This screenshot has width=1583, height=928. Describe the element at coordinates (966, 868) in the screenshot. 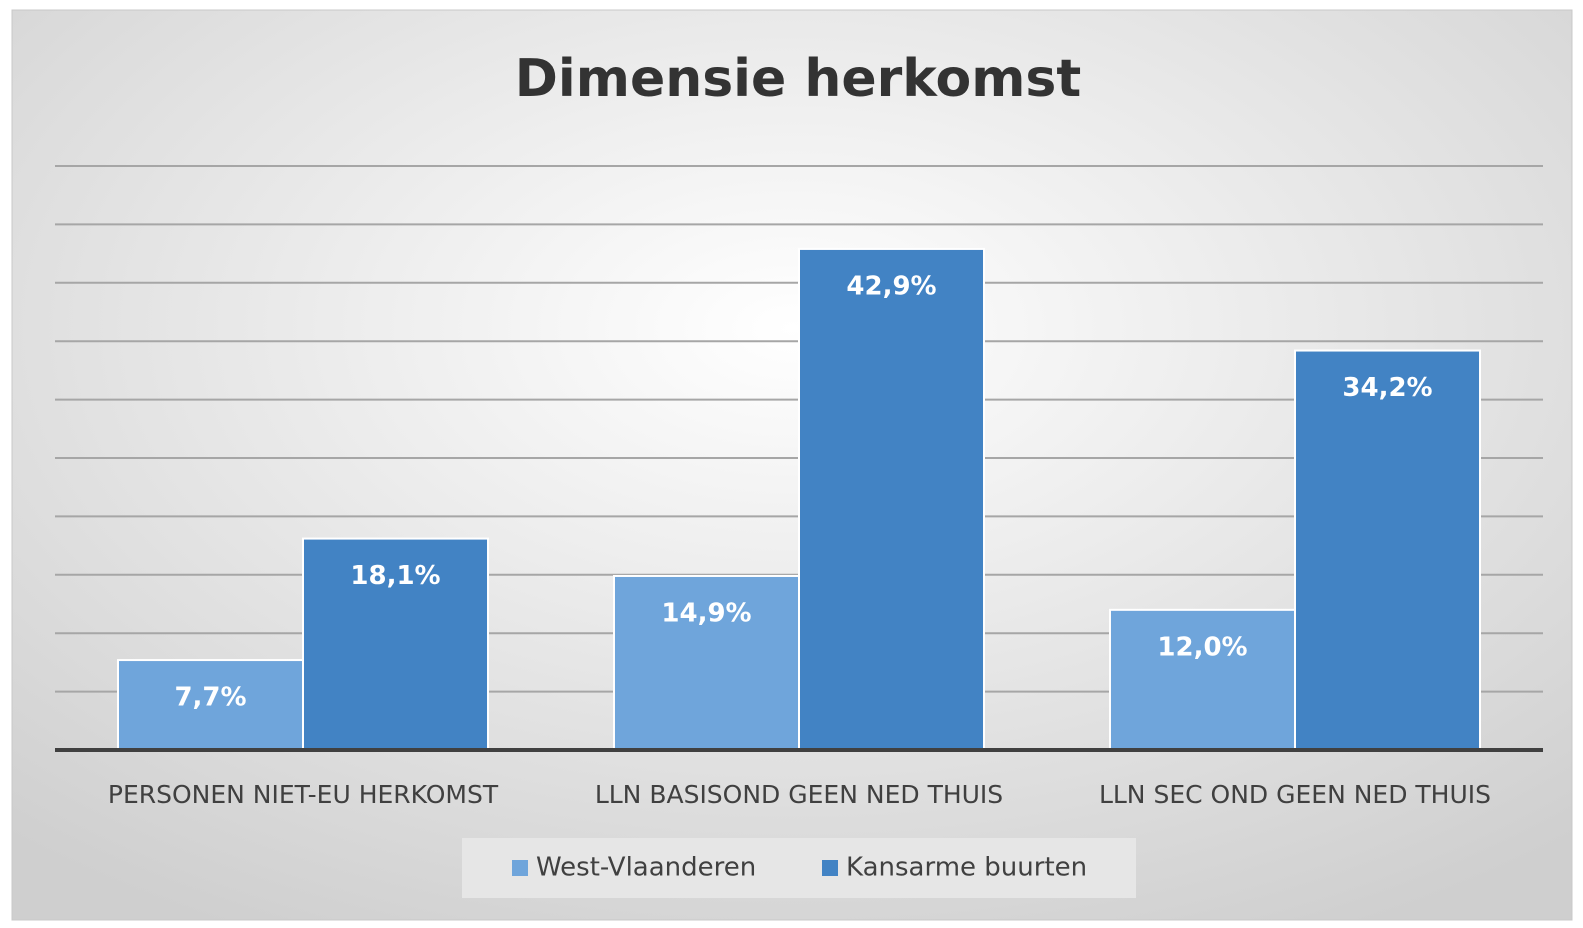

I see `legend-label: Kansarme buurten` at that location.